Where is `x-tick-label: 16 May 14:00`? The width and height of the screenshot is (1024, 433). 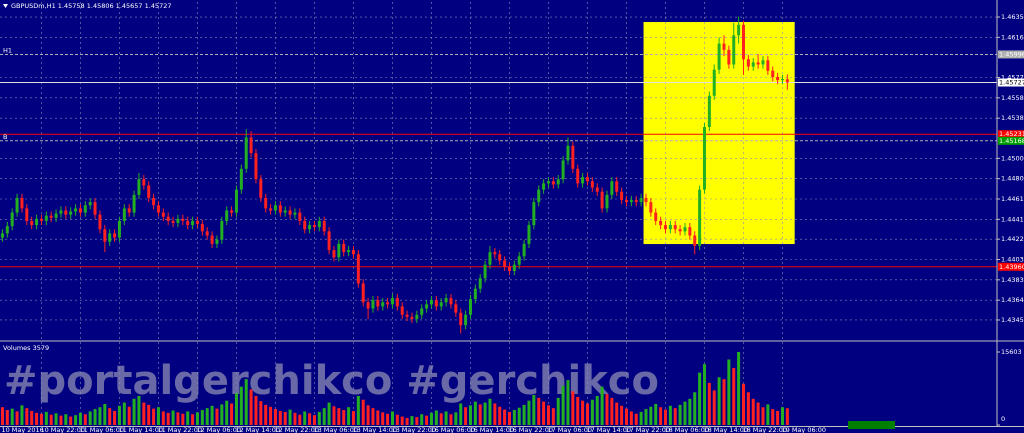 x-tick-label: 16 May 14:00 is located at coordinates (491, 429).